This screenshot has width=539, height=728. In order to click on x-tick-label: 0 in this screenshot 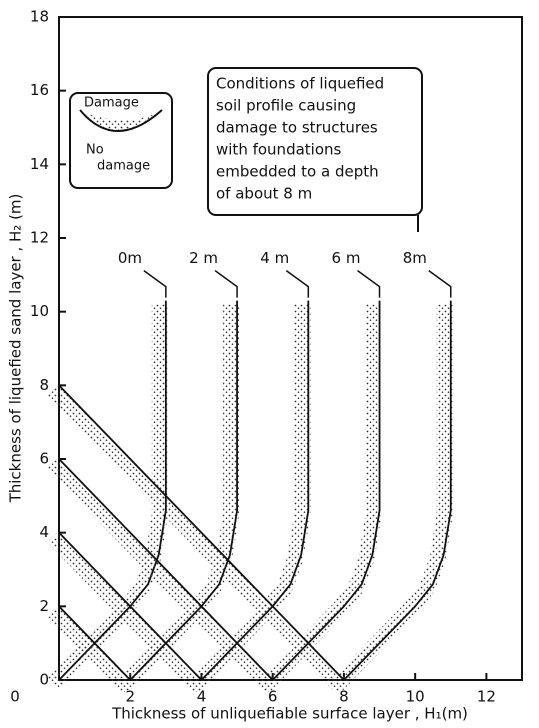, I will do `click(15, 697)`.